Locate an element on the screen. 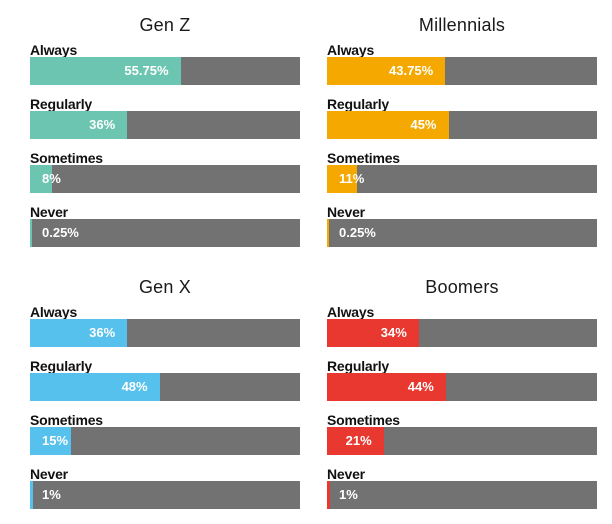  bar-track: 48% is located at coordinates (165, 387).